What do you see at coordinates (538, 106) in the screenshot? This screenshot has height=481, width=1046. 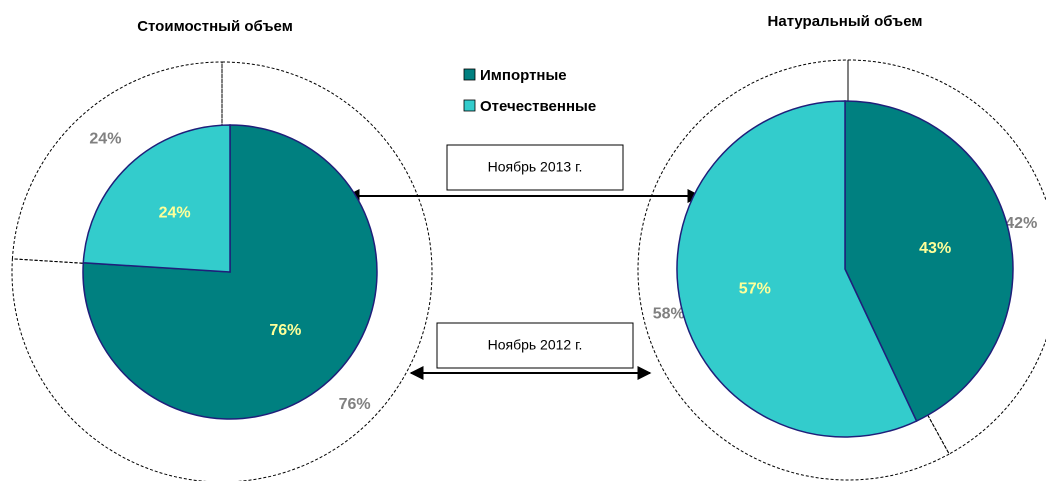 I see `legend-label: Отечественные` at bounding box center [538, 106].